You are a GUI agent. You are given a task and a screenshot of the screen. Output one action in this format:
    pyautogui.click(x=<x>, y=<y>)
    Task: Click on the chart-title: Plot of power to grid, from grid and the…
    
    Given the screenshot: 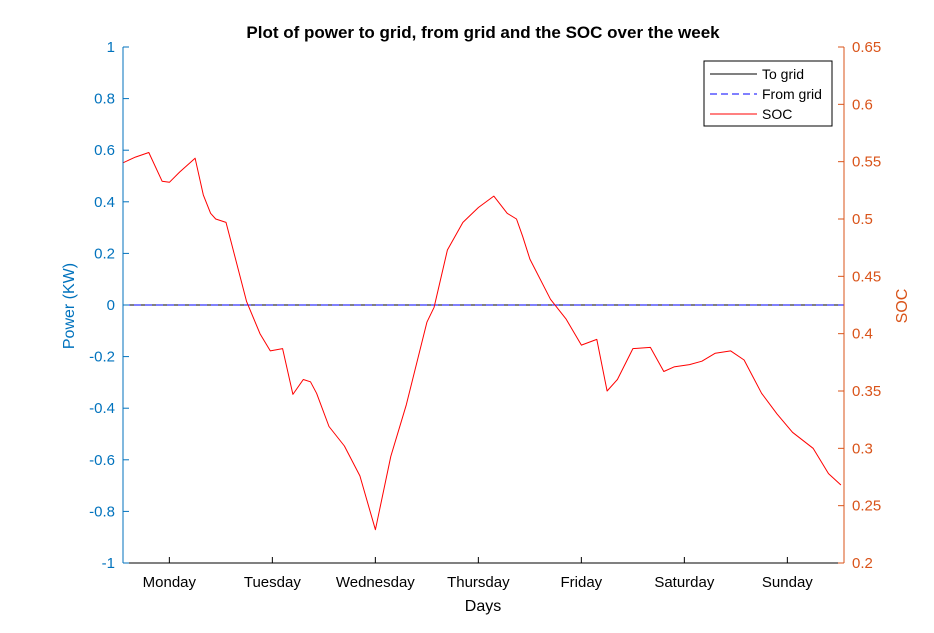 What is the action you would take?
    pyautogui.click(x=483, y=32)
    